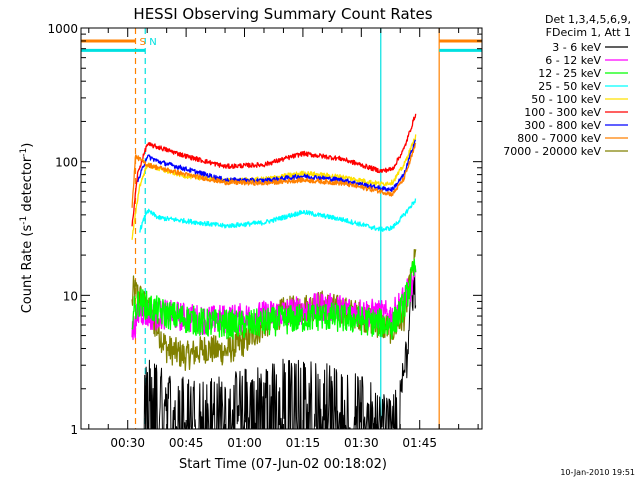 The width and height of the screenshot is (640, 480). Describe the element at coordinates (283, 464) in the screenshot. I see `x-axis-label: Start Time (07-Jun-02 00:18:02)` at that location.